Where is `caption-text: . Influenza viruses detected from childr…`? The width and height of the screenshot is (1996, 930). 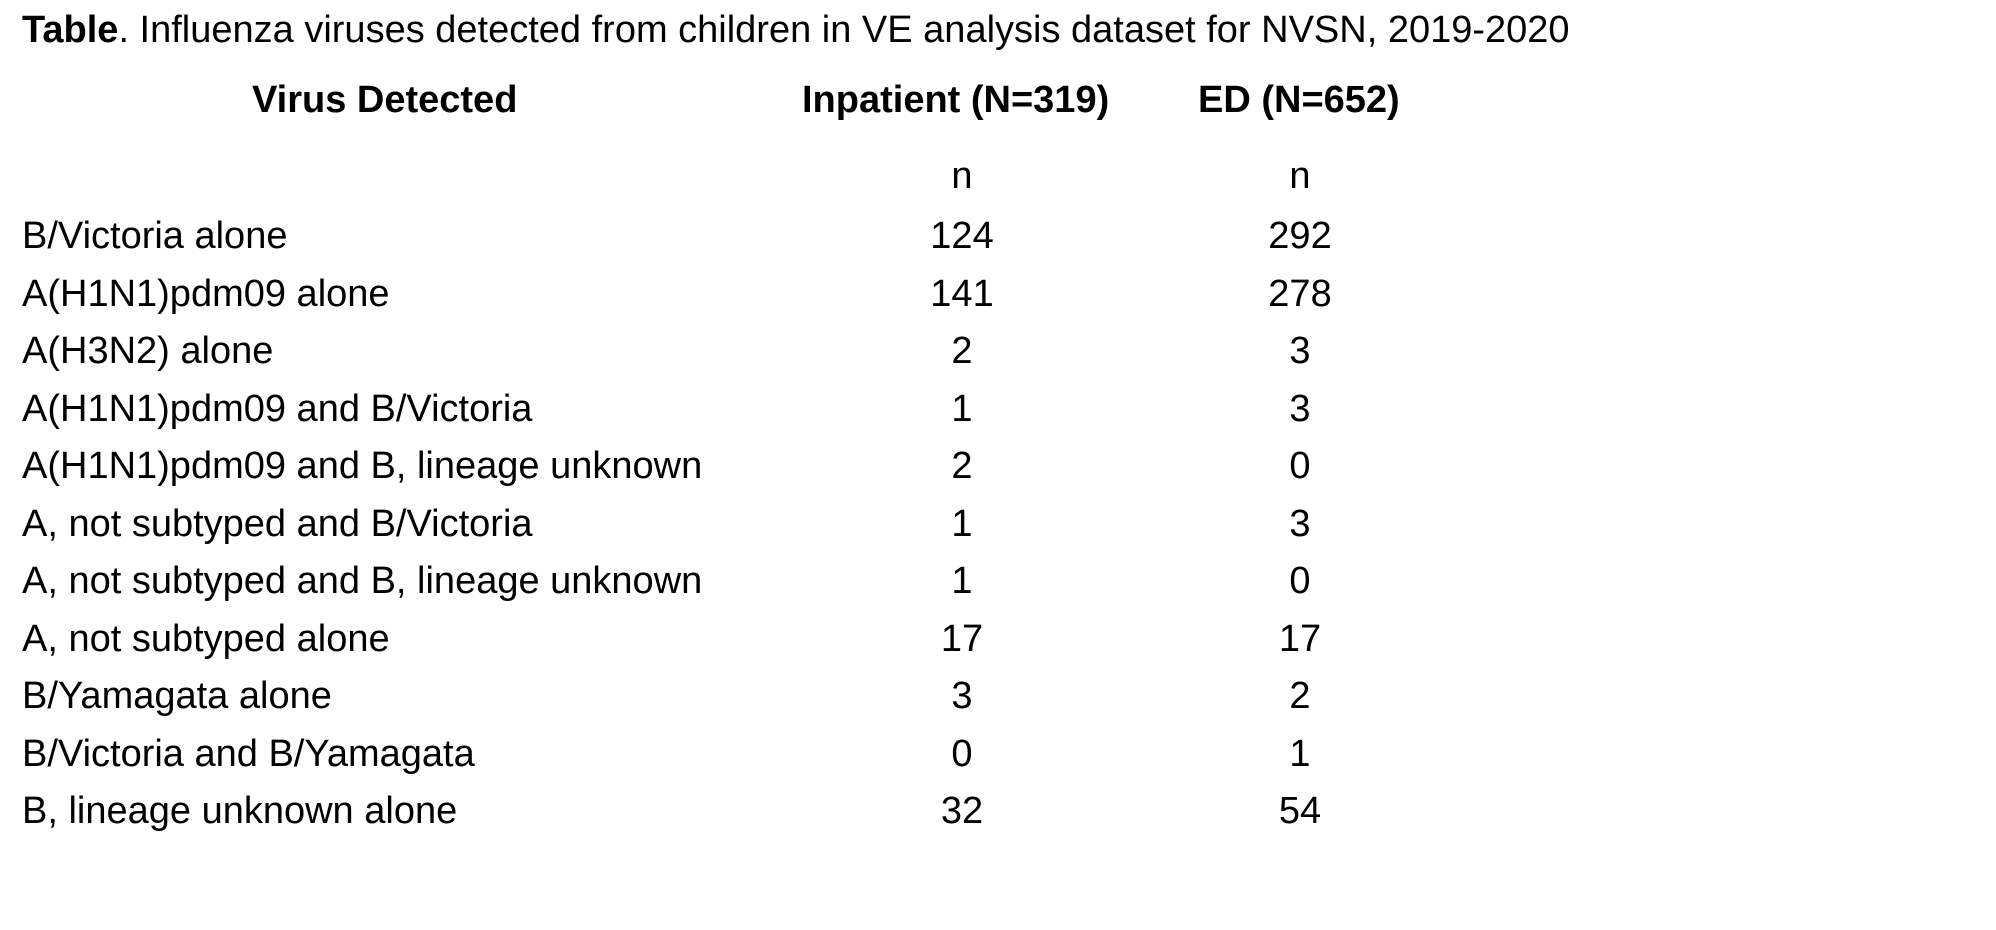
caption-text: . Influenza viruses detected from childr… is located at coordinates (844, 30).